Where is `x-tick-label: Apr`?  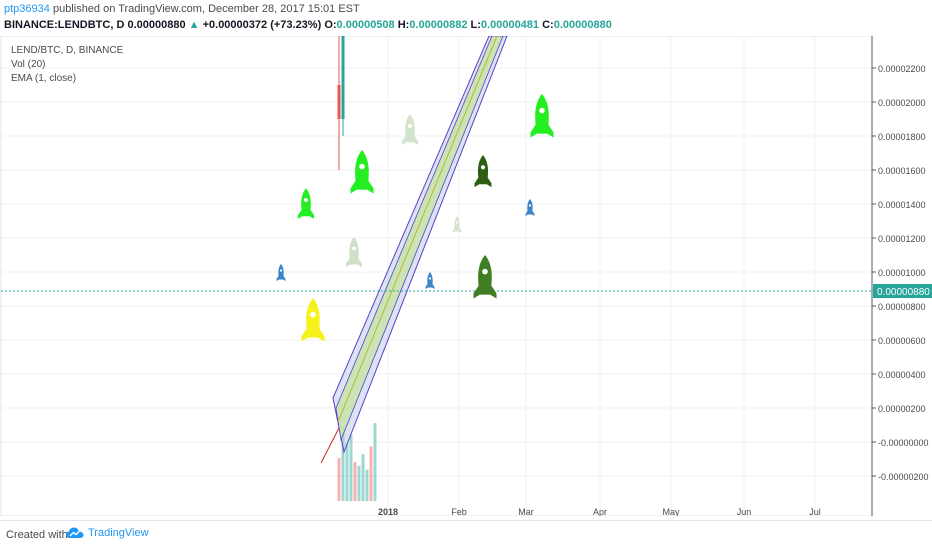
x-tick-label: Apr is located at coordinates (600, 511).